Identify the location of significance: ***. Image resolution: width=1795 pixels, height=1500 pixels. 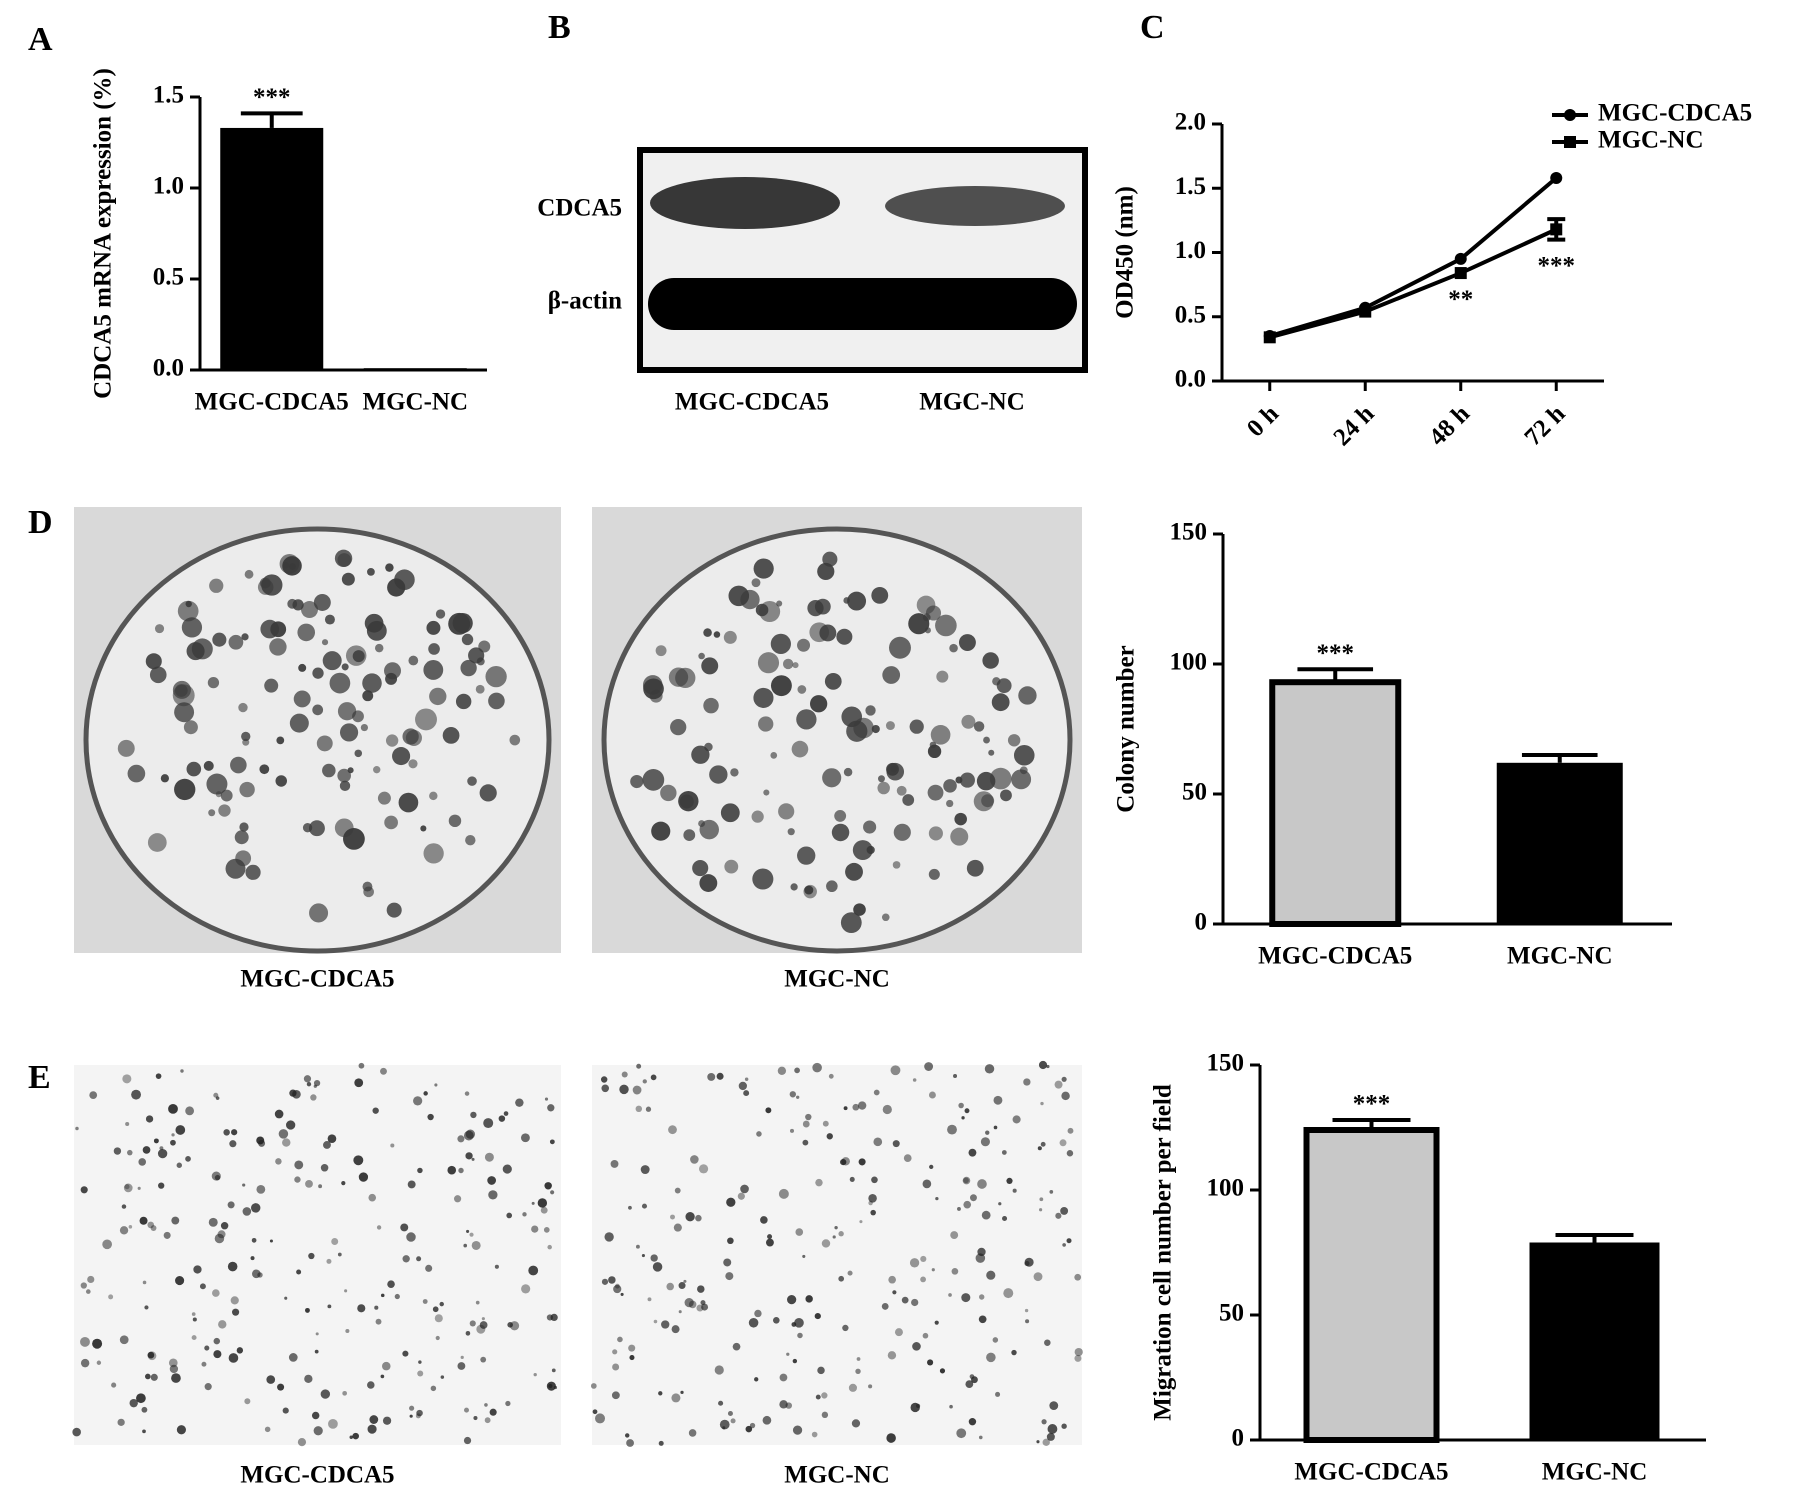
(1336, 653).